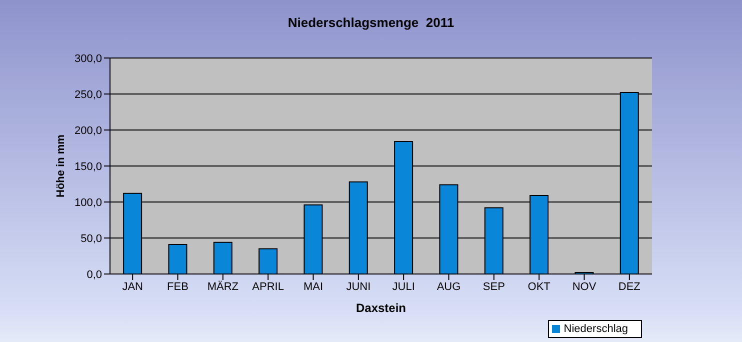 Image resolution: width=742 pixels, height=342 pixels. Describe the element at coordinates (381, 308) in the screenshot. I see `x-axis-title: Daxstein` at that location.